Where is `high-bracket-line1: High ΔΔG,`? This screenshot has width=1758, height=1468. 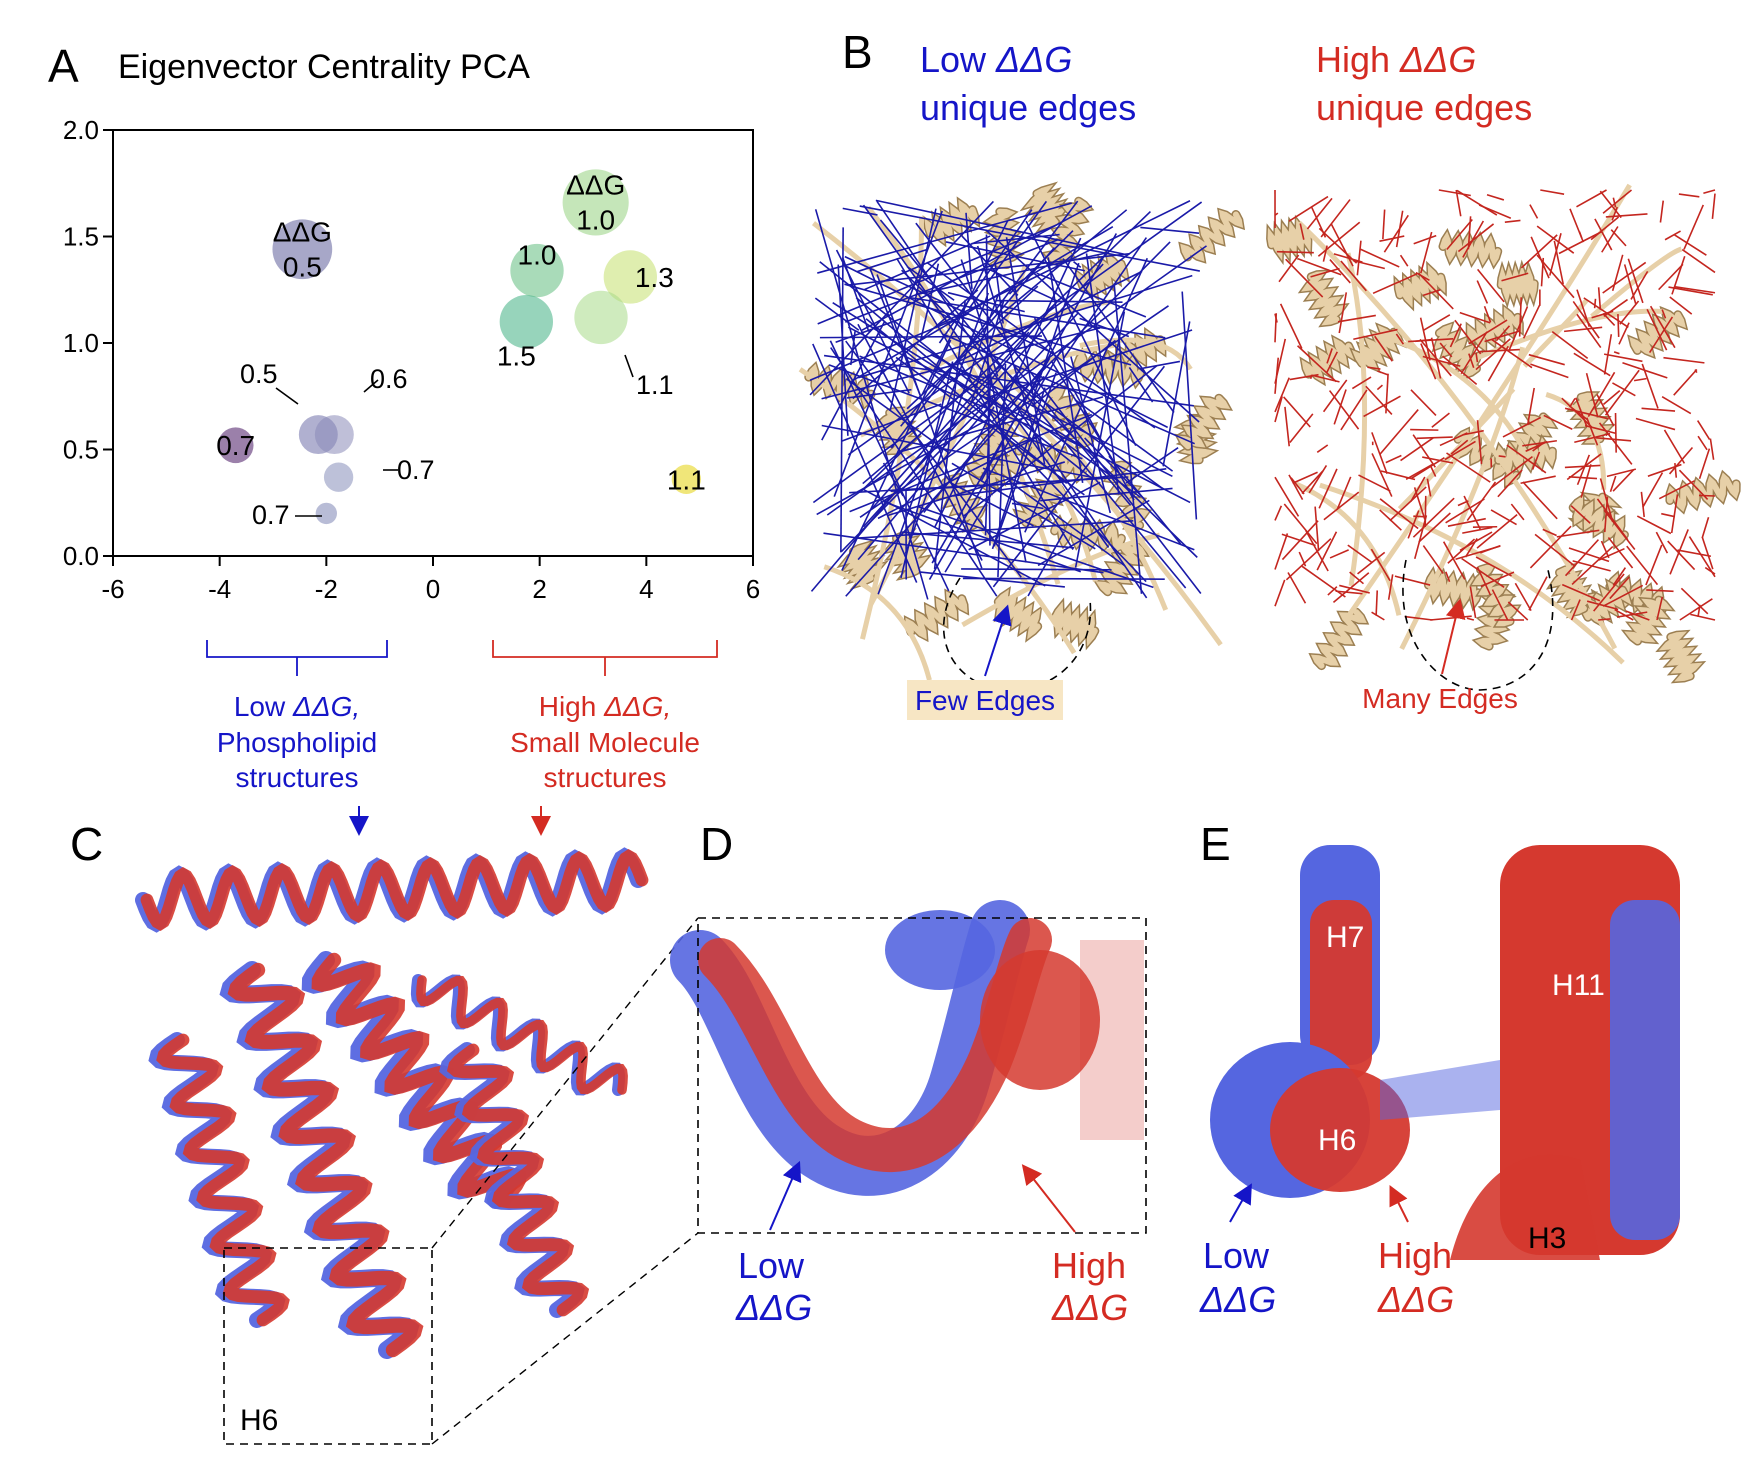
high-bracket-line1: High ΔΔG, is located at coordinates (605, 706).